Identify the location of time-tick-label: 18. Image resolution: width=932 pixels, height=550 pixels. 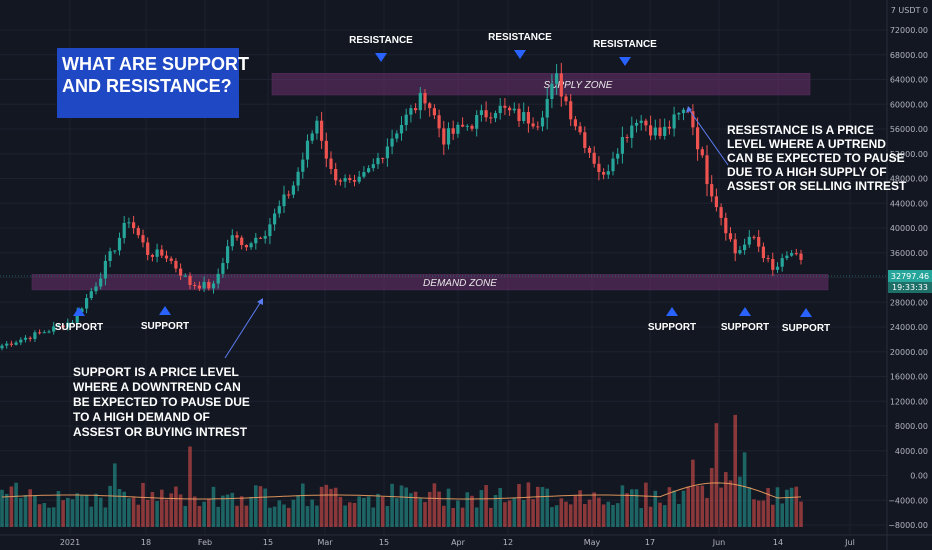
(146, 542).